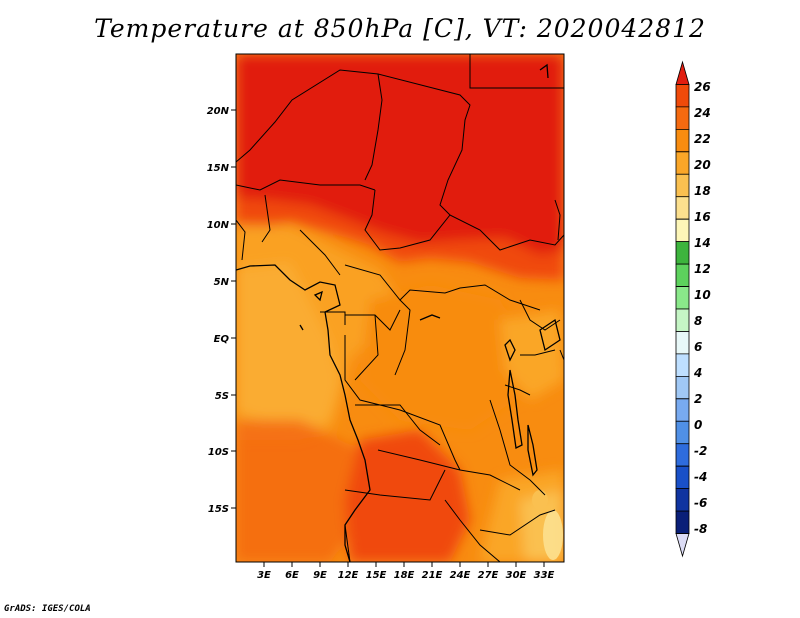 The height and width of the screenshot is (618, 800). I want to click on colorbar-label: -4, so click(700, 477).